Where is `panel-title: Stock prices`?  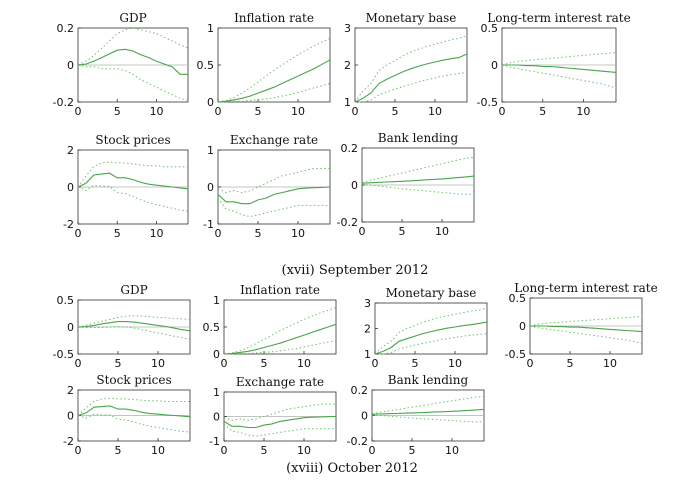 panel-title: Stock prices is located at coordinates (132, 140).